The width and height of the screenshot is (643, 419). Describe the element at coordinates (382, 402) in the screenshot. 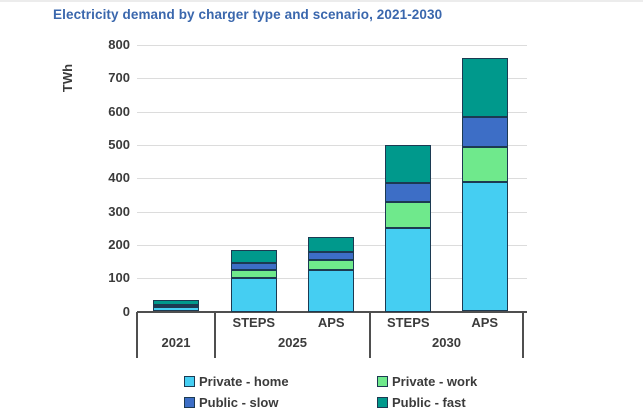

I see `legend-swatch-public-fast` at that location.